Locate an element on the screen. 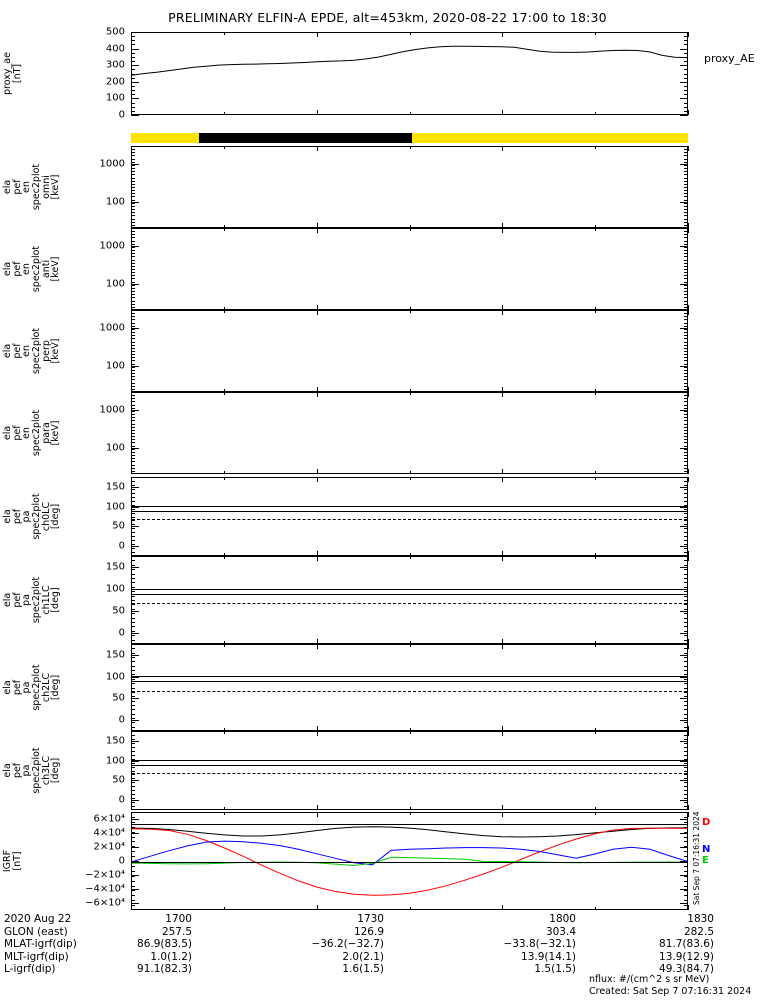 The width and height of the screenshot is (775, 1000). ytick-en-omni-0: 1000 is located at coordinates (112, 164).